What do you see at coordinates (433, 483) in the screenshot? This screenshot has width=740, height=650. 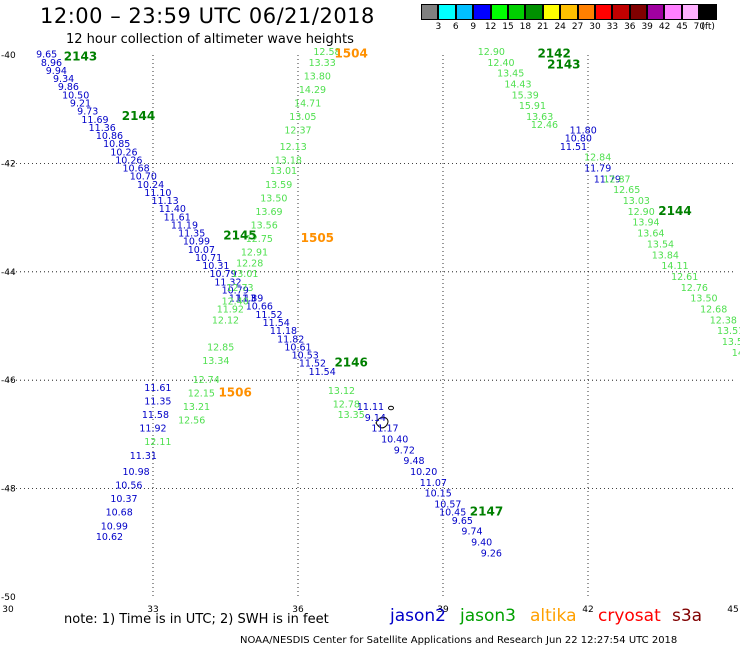 I see `wave-height-point: 11.07` at bounding box center [433, 483].